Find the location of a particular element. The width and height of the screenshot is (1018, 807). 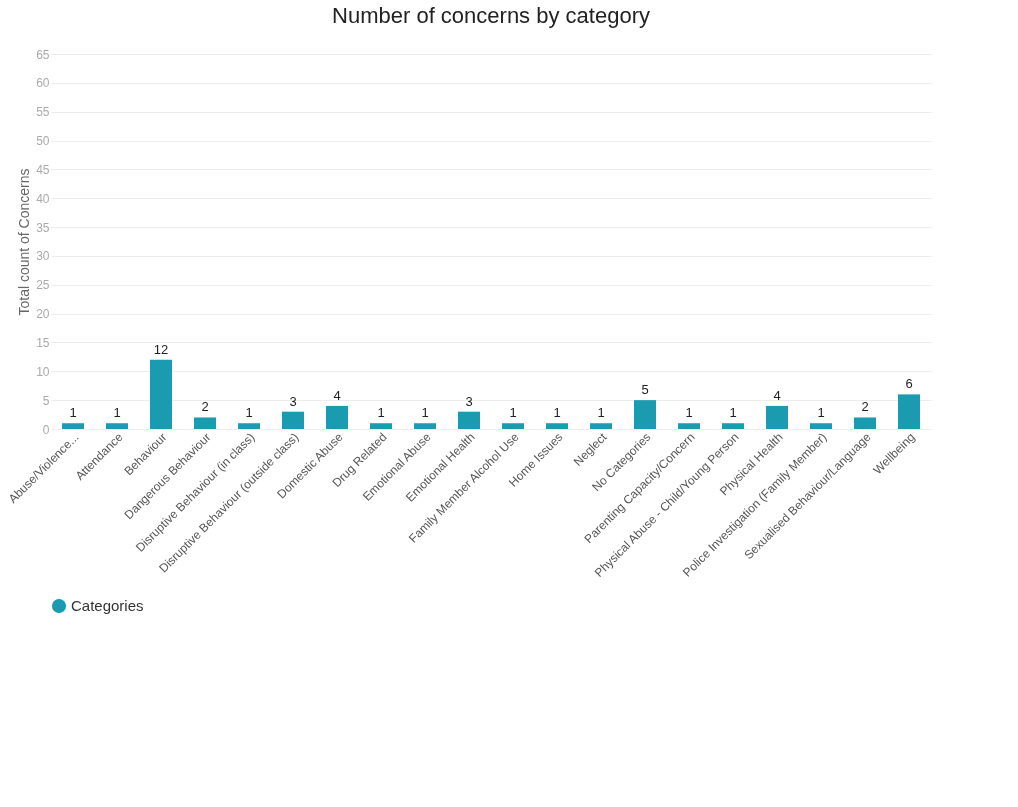

y-tick-label: 25 is located at coordinates (43, 285).